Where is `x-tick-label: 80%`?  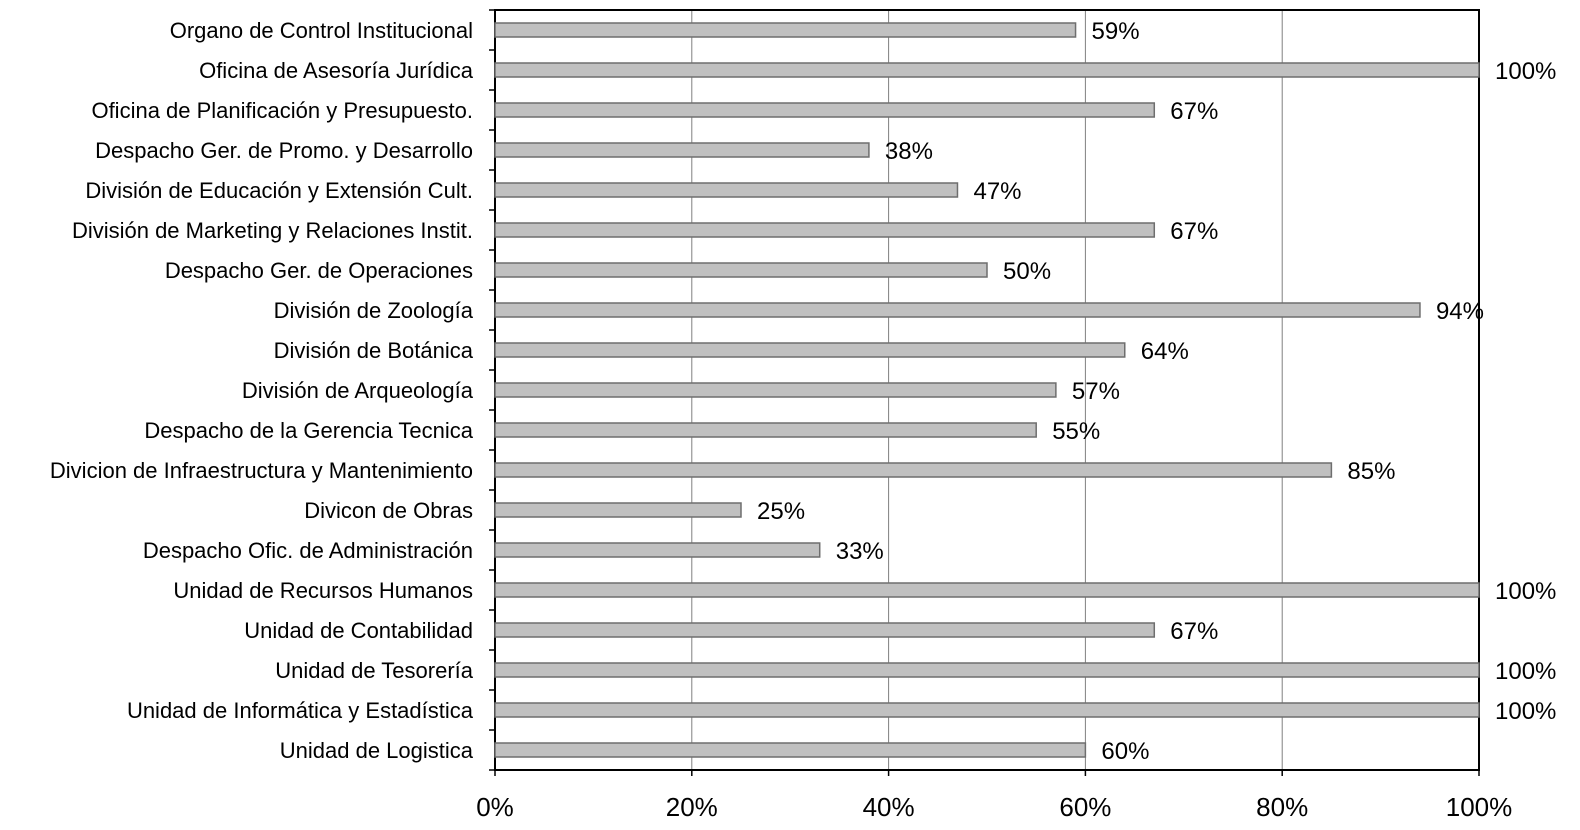
x-tick-label: 80% is located at coordinates (1282, 807).